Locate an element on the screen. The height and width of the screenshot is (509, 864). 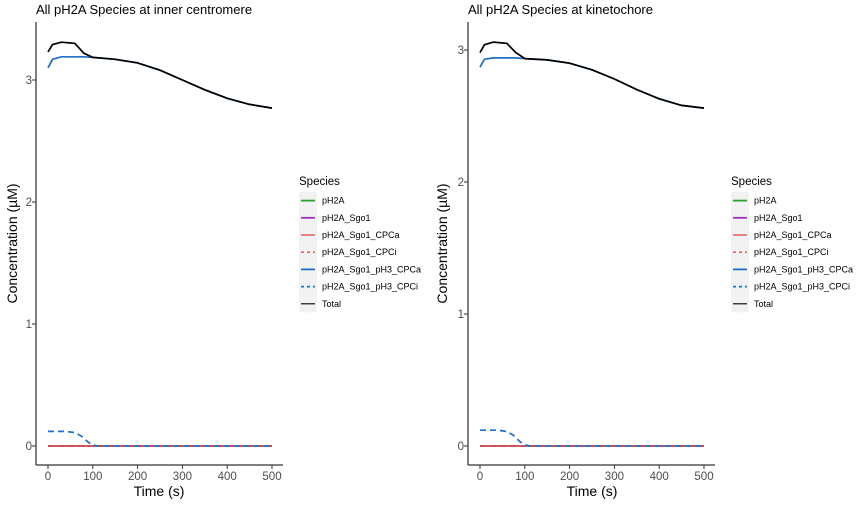
chart-title: All pH2A Species at inner centromere is located at coordinates (144, 9).